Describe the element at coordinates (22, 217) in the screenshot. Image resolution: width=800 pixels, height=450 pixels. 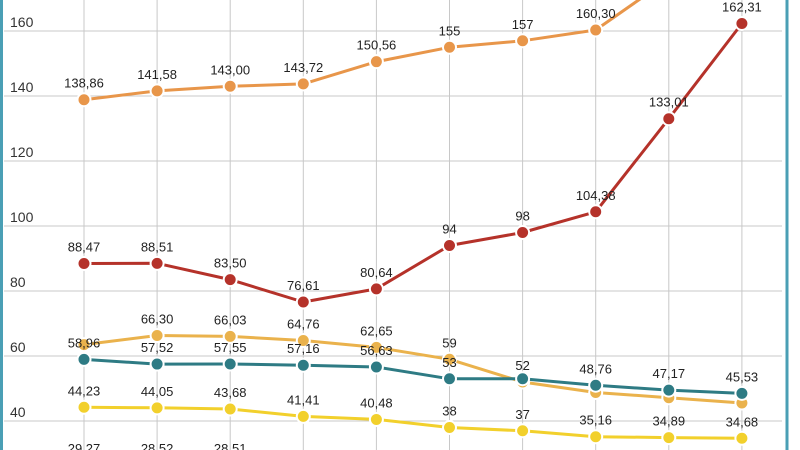
I see `y-tick-label: 100` at that location.